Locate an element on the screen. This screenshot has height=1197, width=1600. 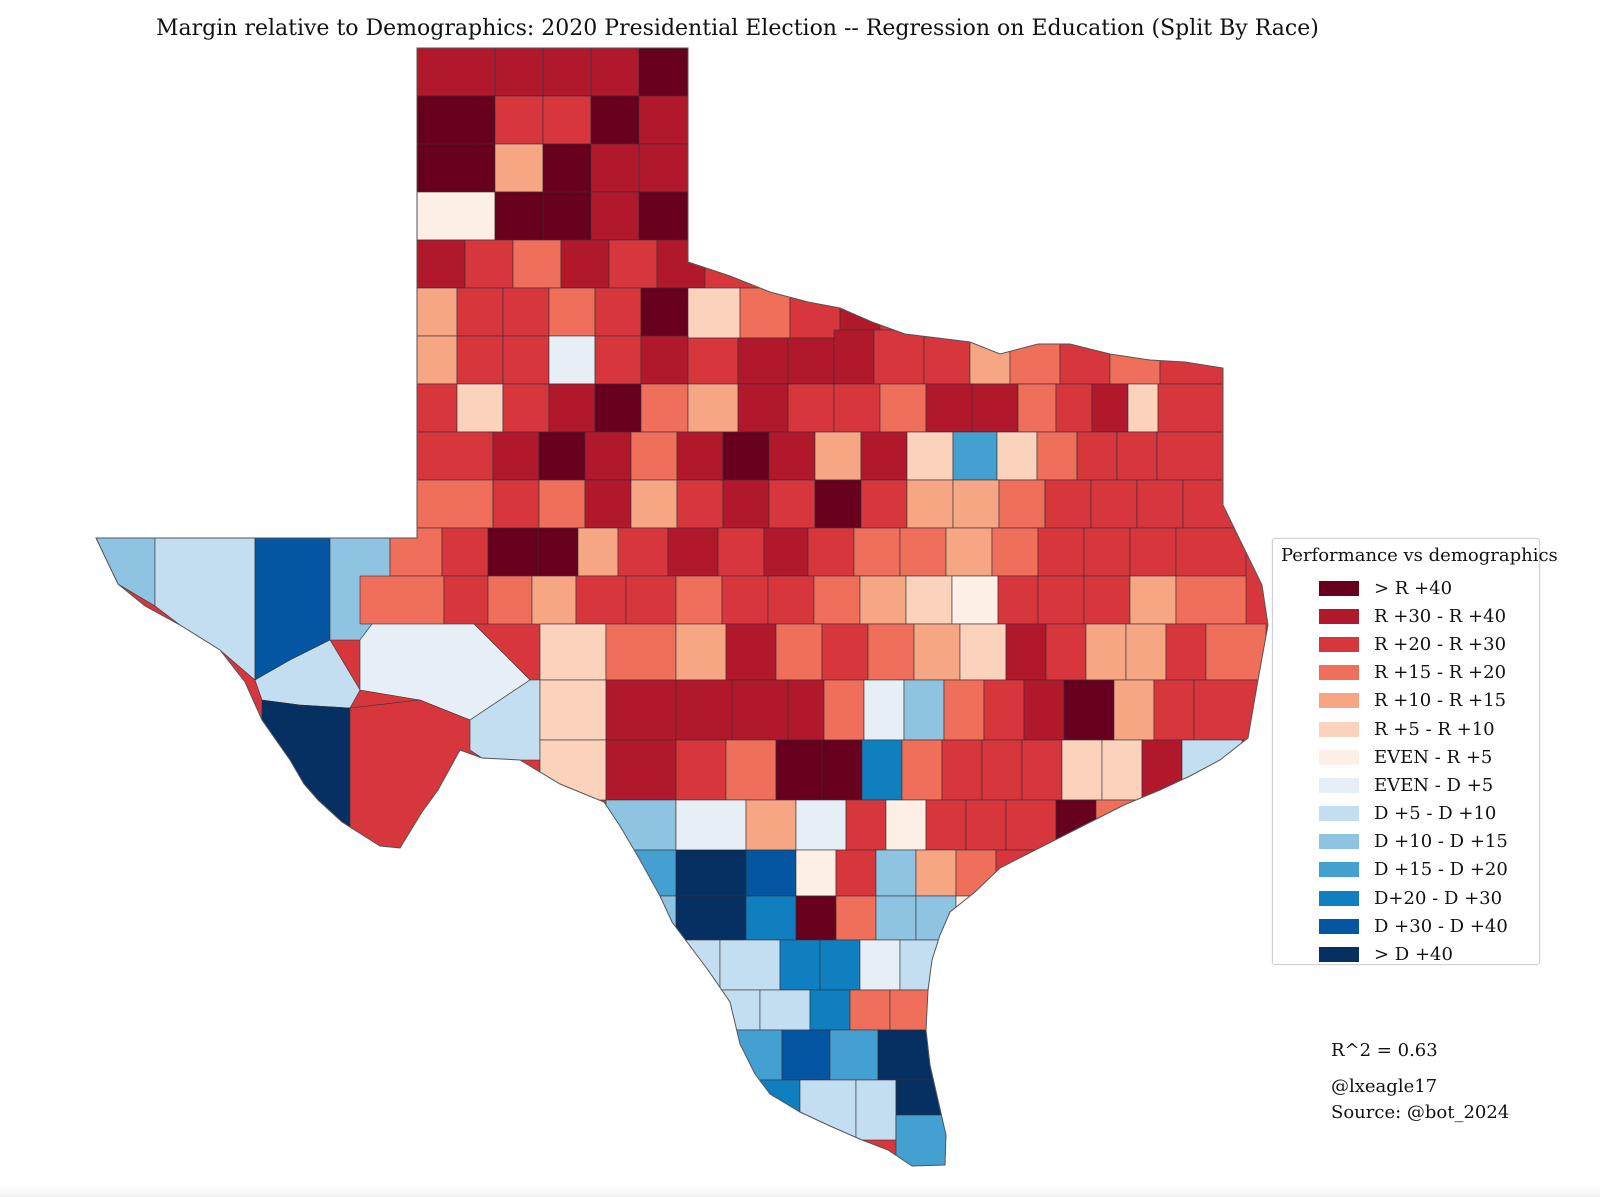
legend-item: R +20 - R +30 is located at coordinates (1406, 644).